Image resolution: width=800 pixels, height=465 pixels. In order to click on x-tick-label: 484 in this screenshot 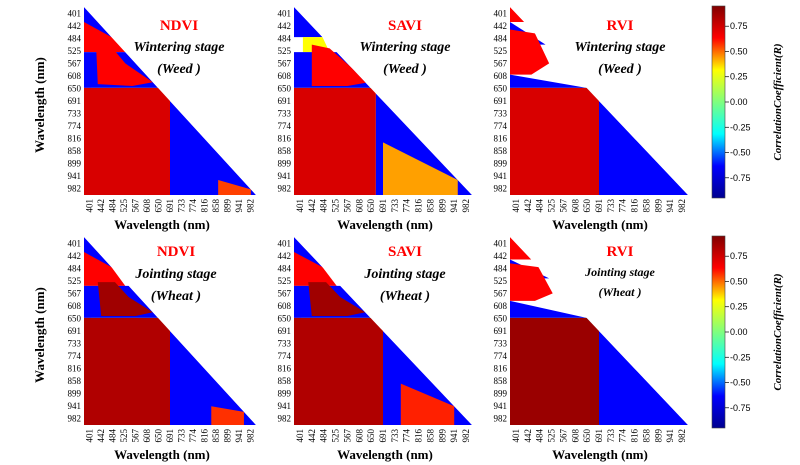, I will do `click(540, 206)`.